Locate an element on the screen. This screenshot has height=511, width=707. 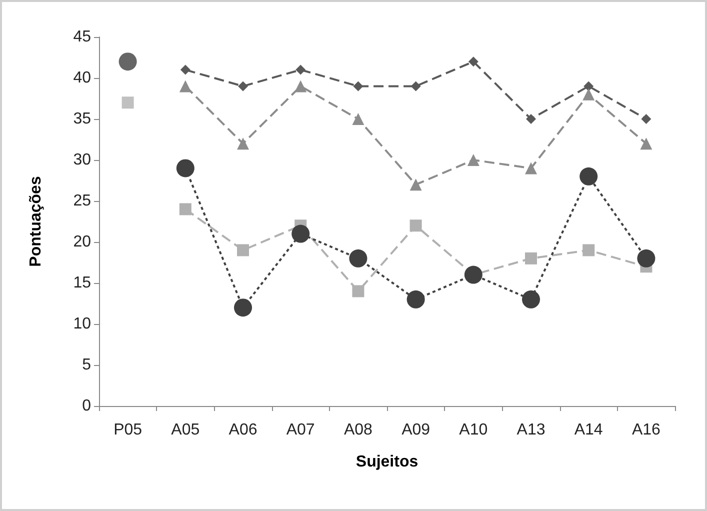
y-tick-label: 30 is located at coordinates (82, 160).